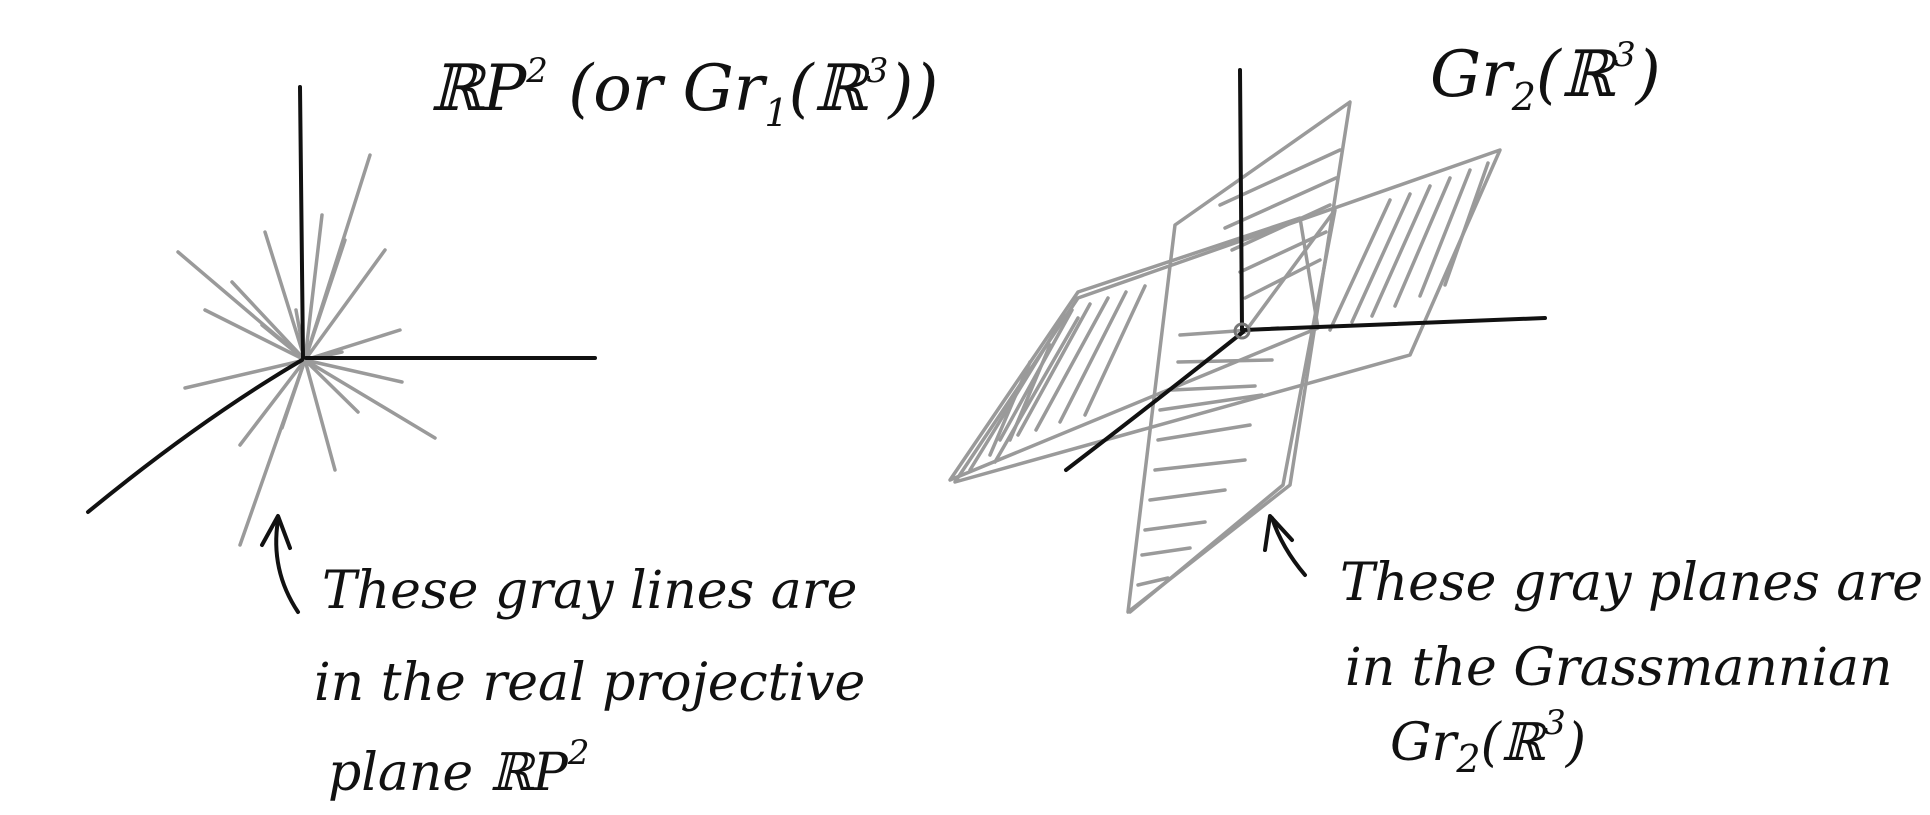 The height and width of the screenshot is (815, 1930). Describe the element at coordinates (1241, 200) in the screenshot. I see `right-z-axis` at that location.